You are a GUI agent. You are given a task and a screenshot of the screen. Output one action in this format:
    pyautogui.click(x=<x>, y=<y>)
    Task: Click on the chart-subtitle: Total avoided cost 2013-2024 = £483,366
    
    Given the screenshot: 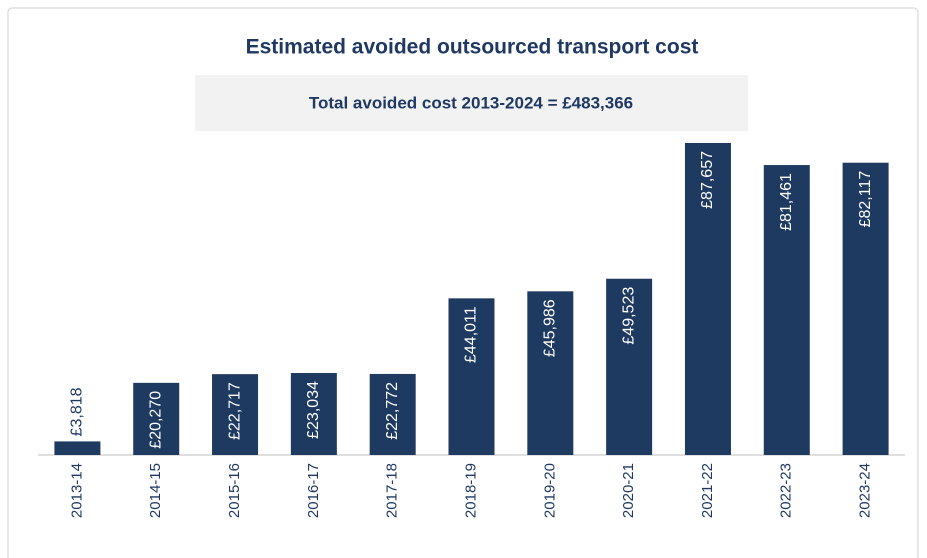 What is the action you would take?
    pyautogui.click(x=471, y=102)
    